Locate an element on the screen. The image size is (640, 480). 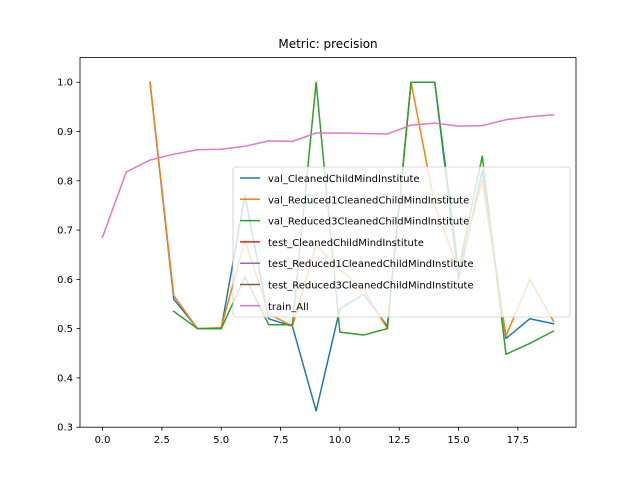
y-tick-label: 0.6 is located at coordinates (65, 280).